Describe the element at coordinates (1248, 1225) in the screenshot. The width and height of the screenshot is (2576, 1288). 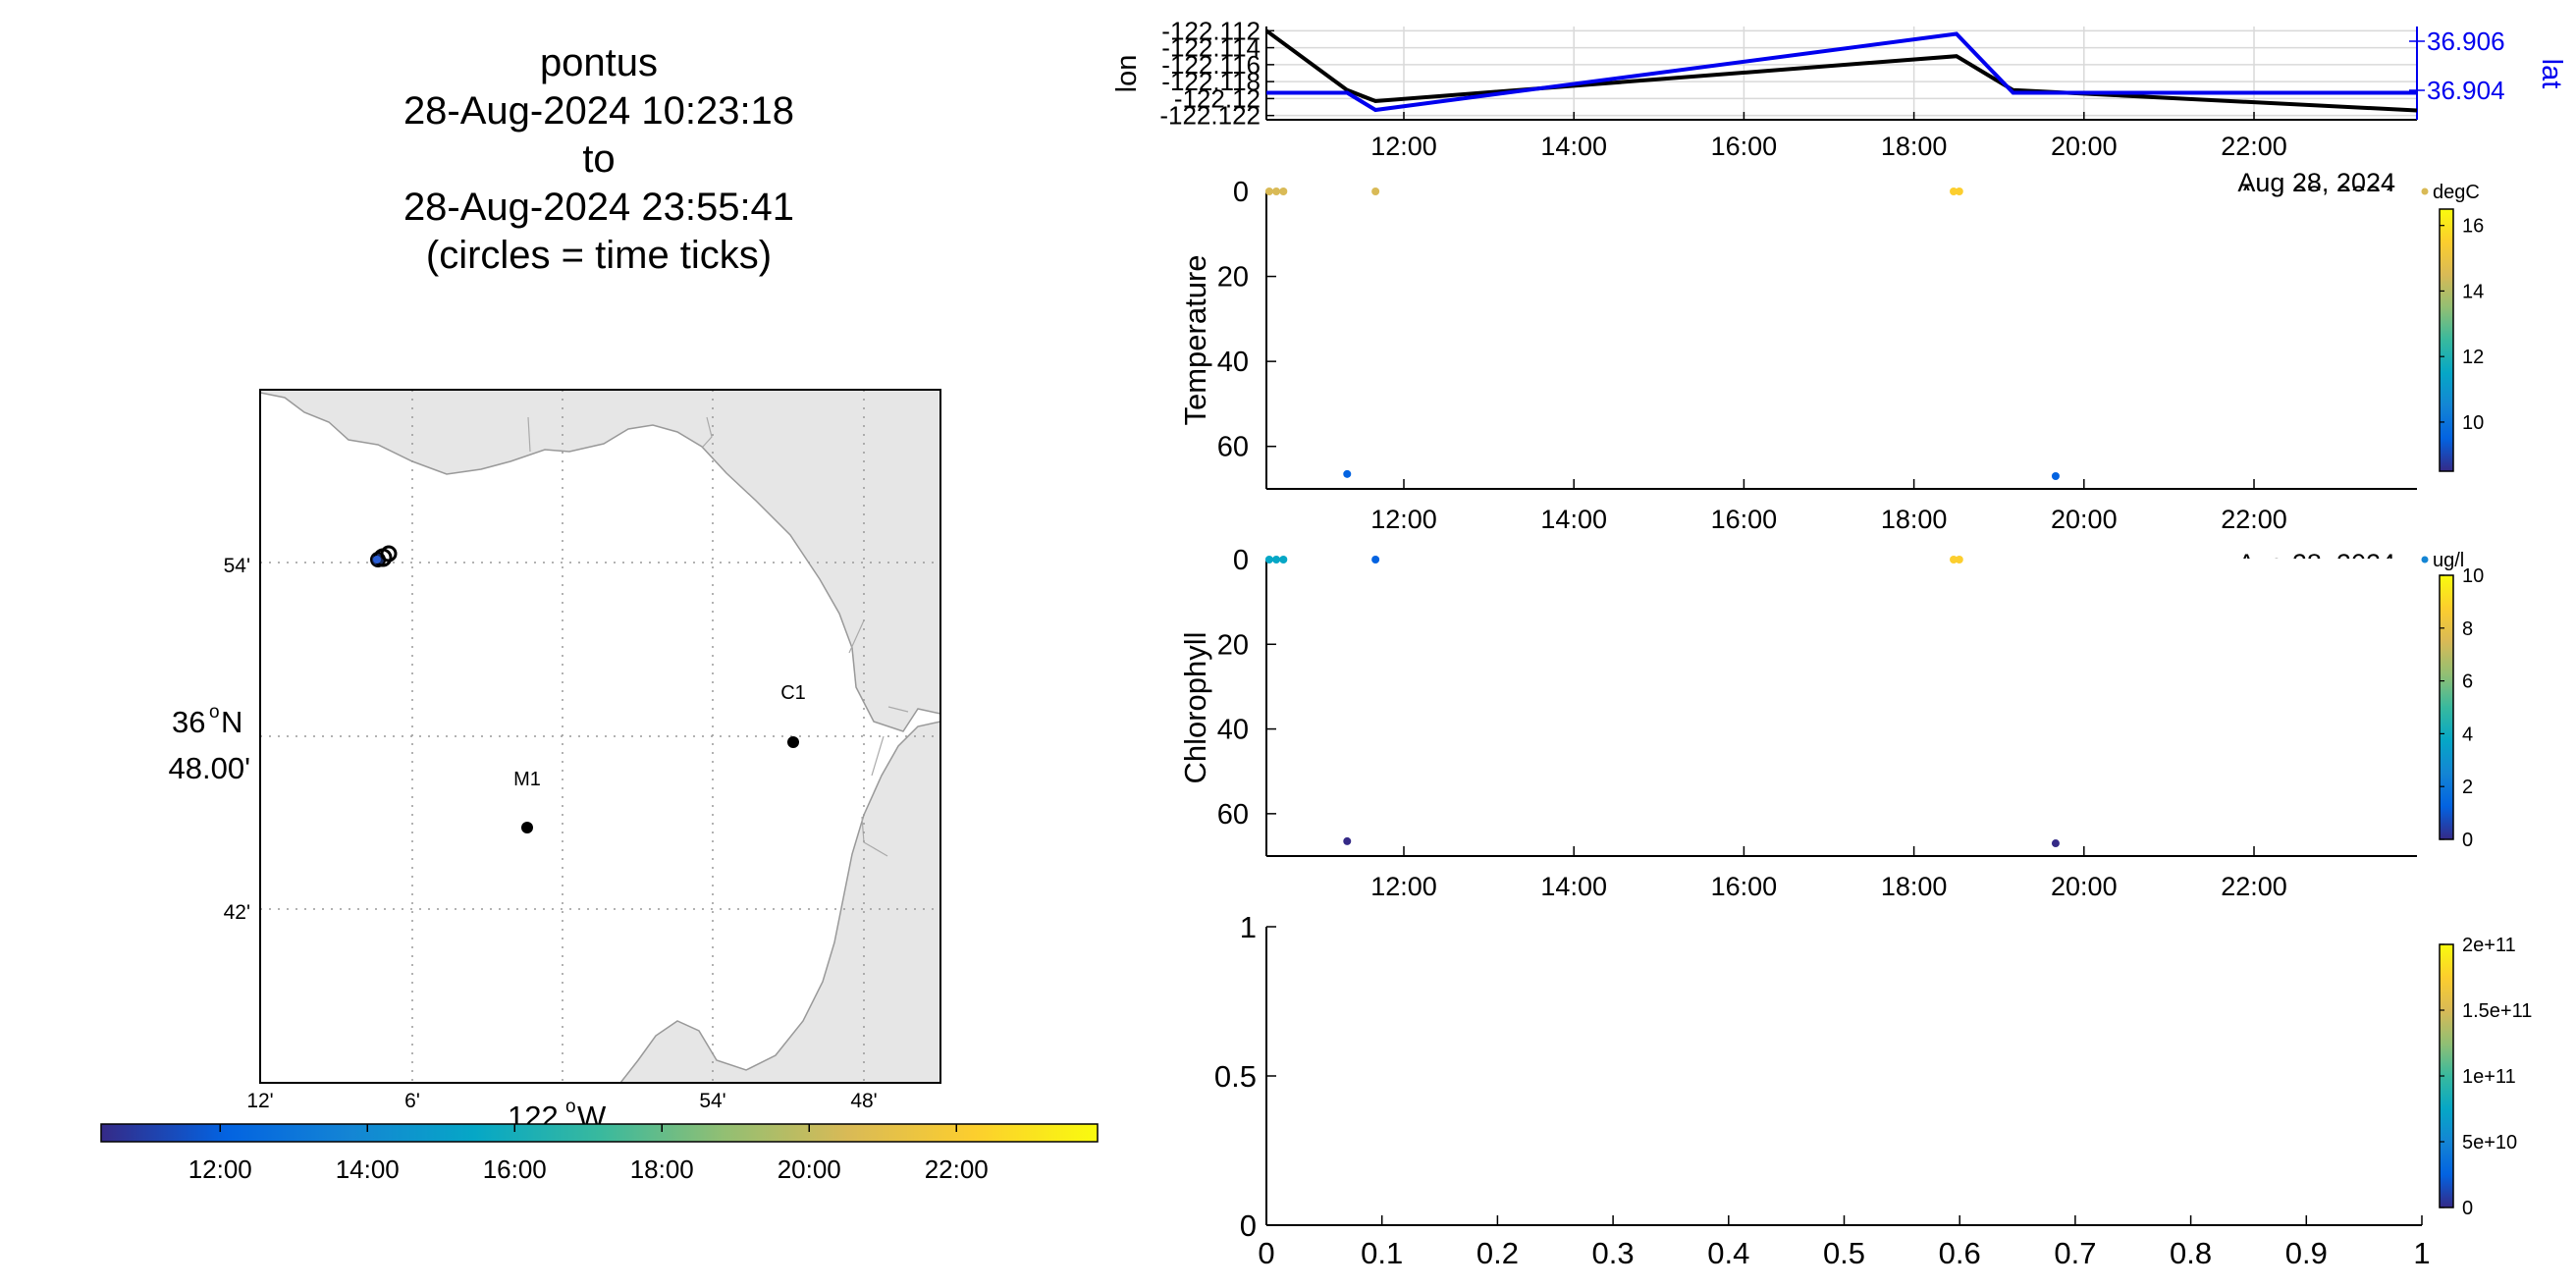
I see `empty-y-tick-label: 0` at that location.